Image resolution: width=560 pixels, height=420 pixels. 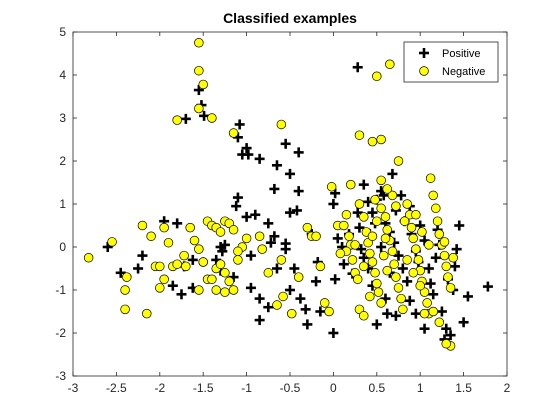 I want to click on x-tick-label: 0.5, so click(x=376, y=388).